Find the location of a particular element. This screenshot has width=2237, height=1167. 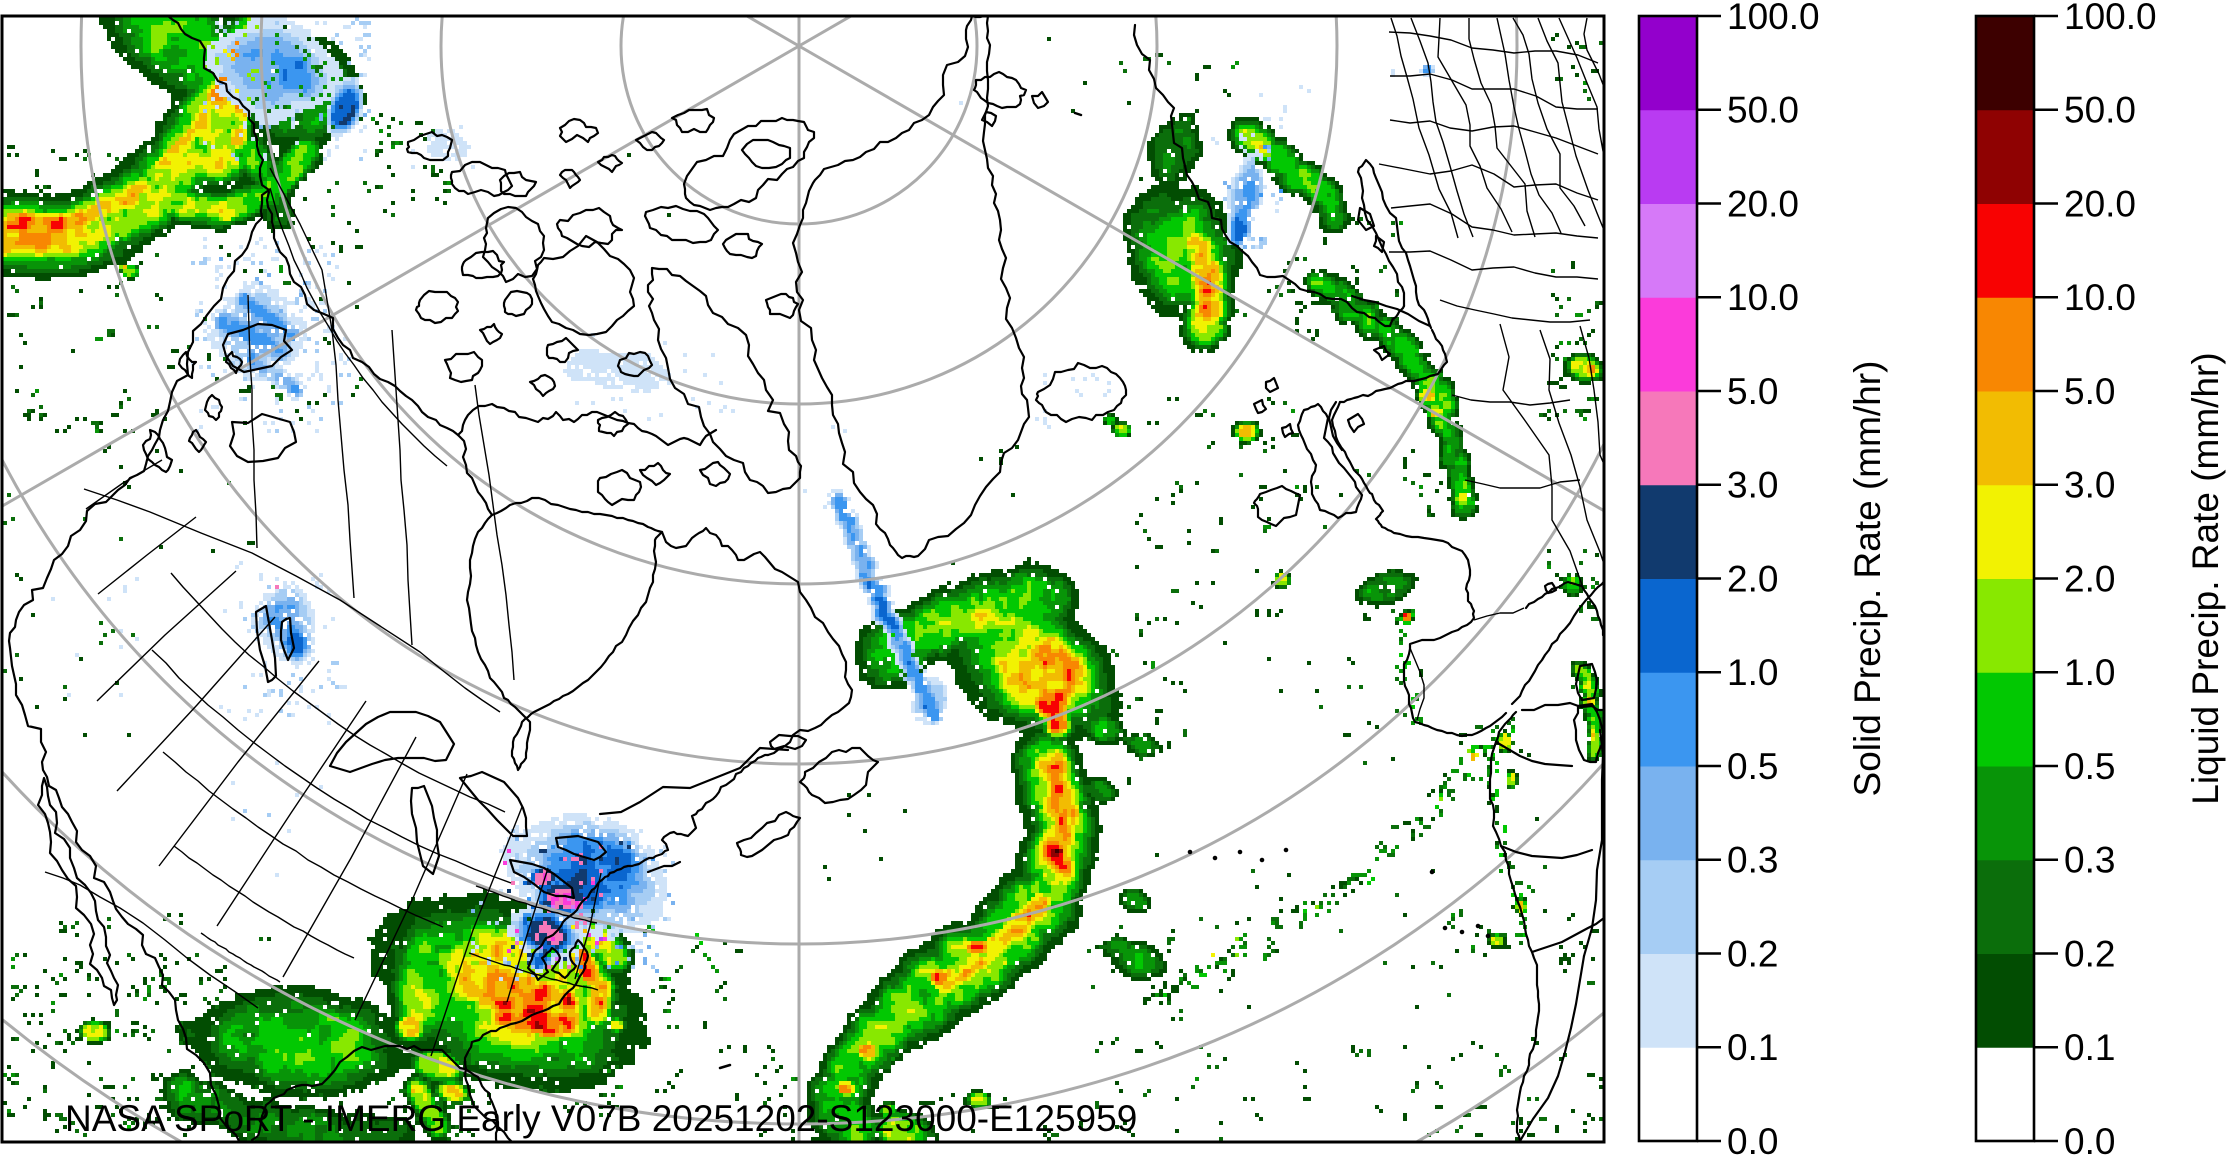

svg-text: Liquid Precip. Rate (mm/hr) is located at coordinates (2205, 578).